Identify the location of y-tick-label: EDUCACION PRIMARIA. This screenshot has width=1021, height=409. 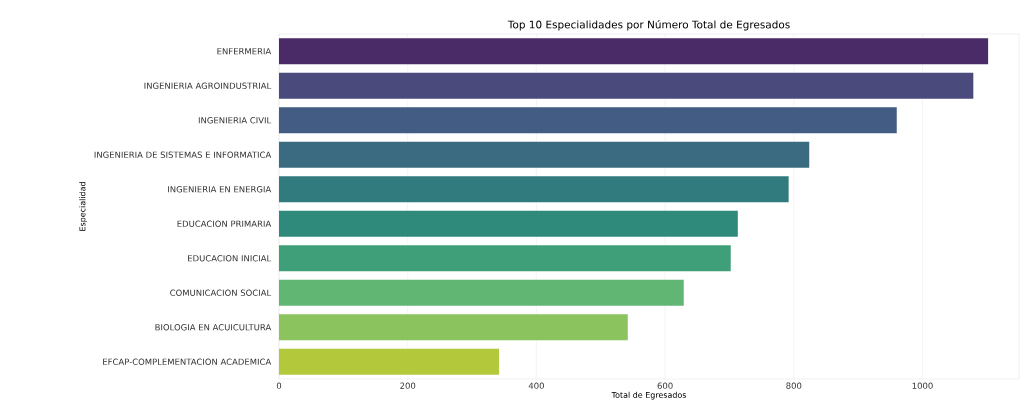
(224, 223).